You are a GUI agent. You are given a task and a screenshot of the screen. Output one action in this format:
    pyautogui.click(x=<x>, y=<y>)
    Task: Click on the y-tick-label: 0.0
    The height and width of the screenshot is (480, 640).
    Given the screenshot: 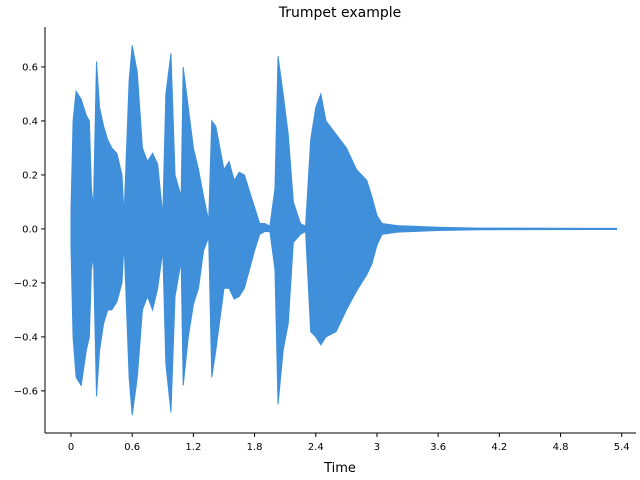 What is the action you would take?
    pyautogui.click(x=30, y=229)
    